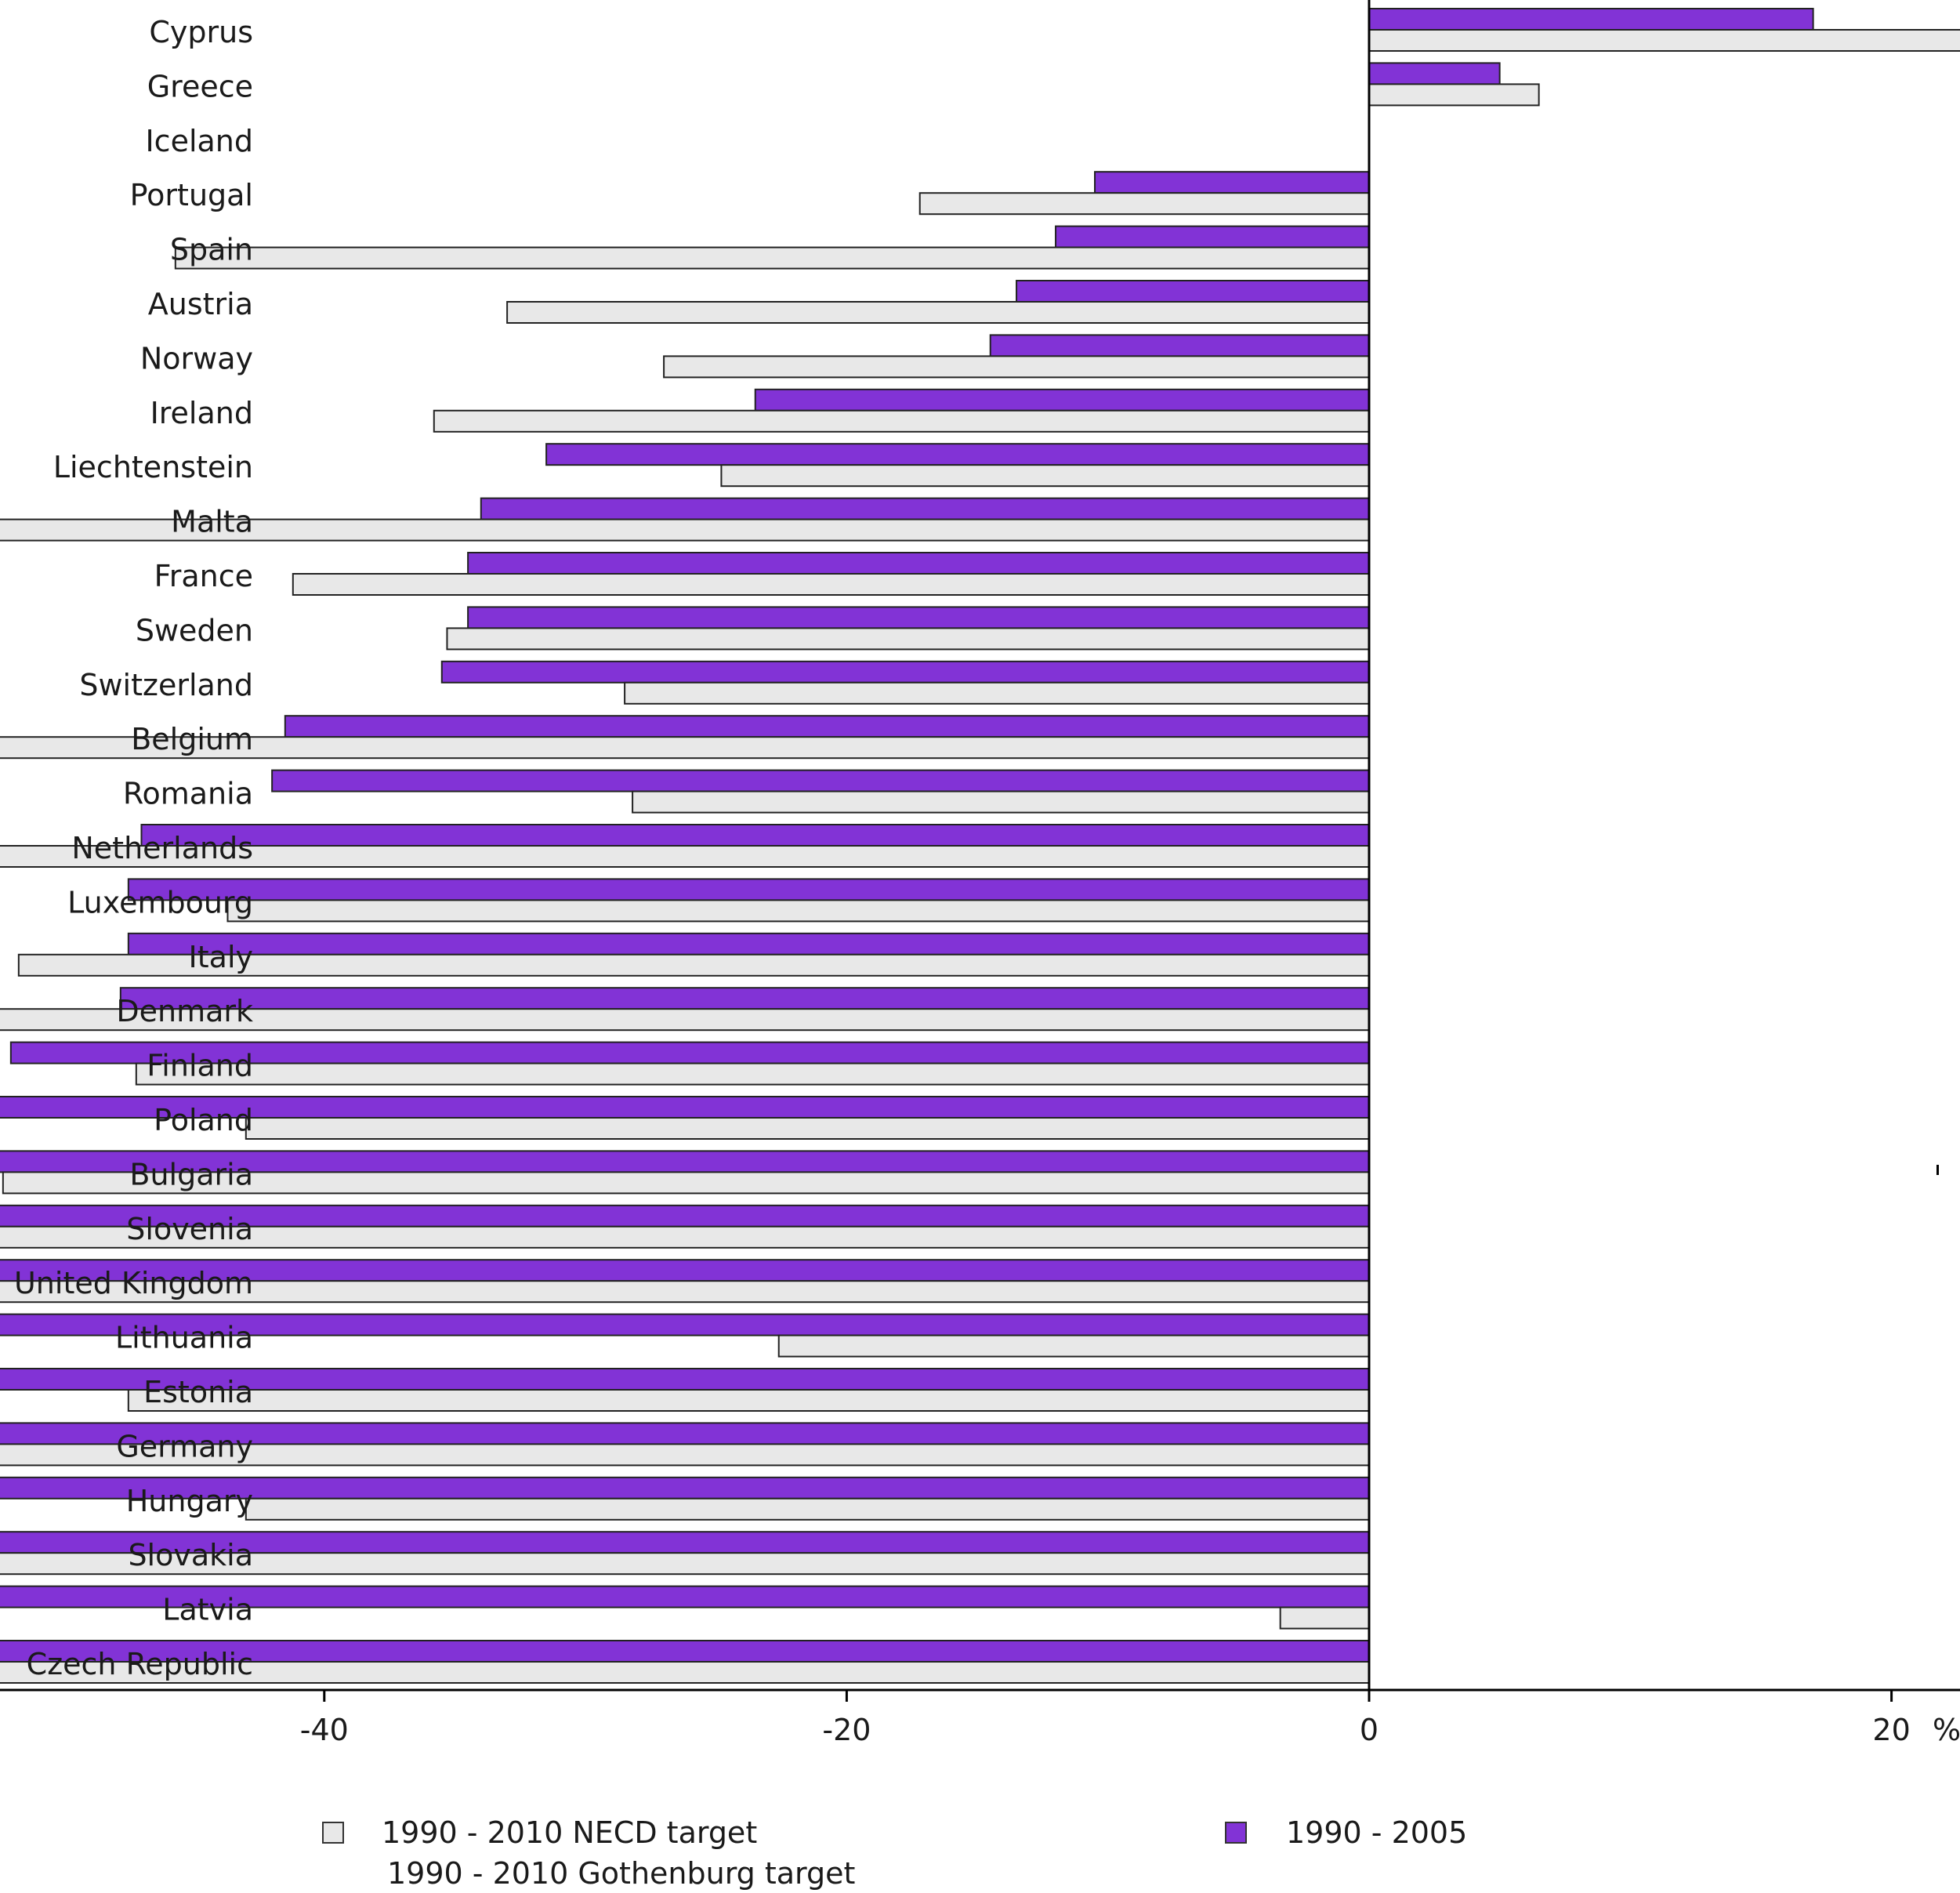  I want to click on category-label: Malta, so click(212, 522).